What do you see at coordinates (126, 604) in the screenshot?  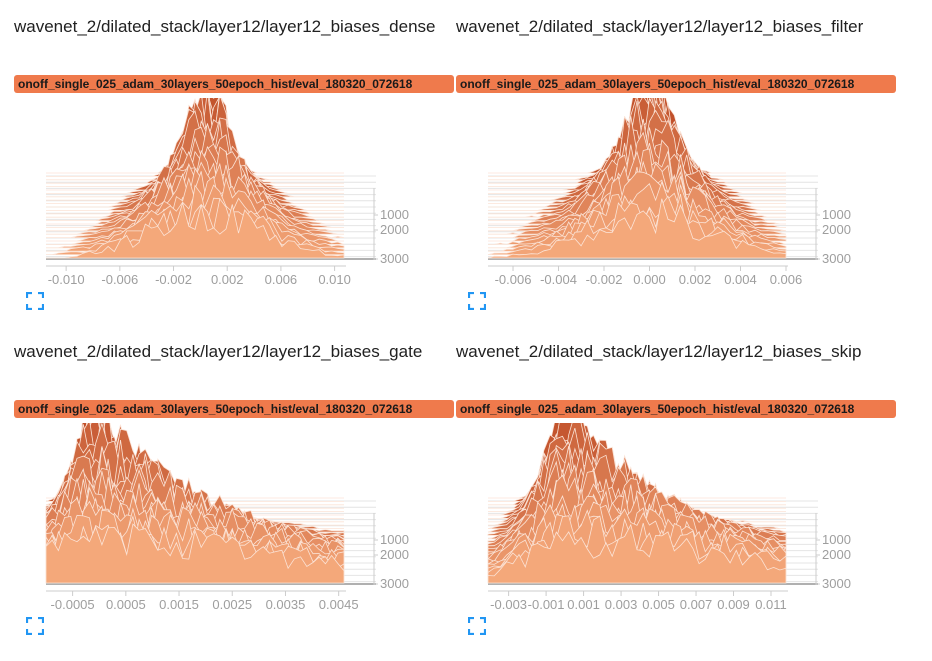 I see `x-tick-label: 0.0005` at bounding box center [126, 604].